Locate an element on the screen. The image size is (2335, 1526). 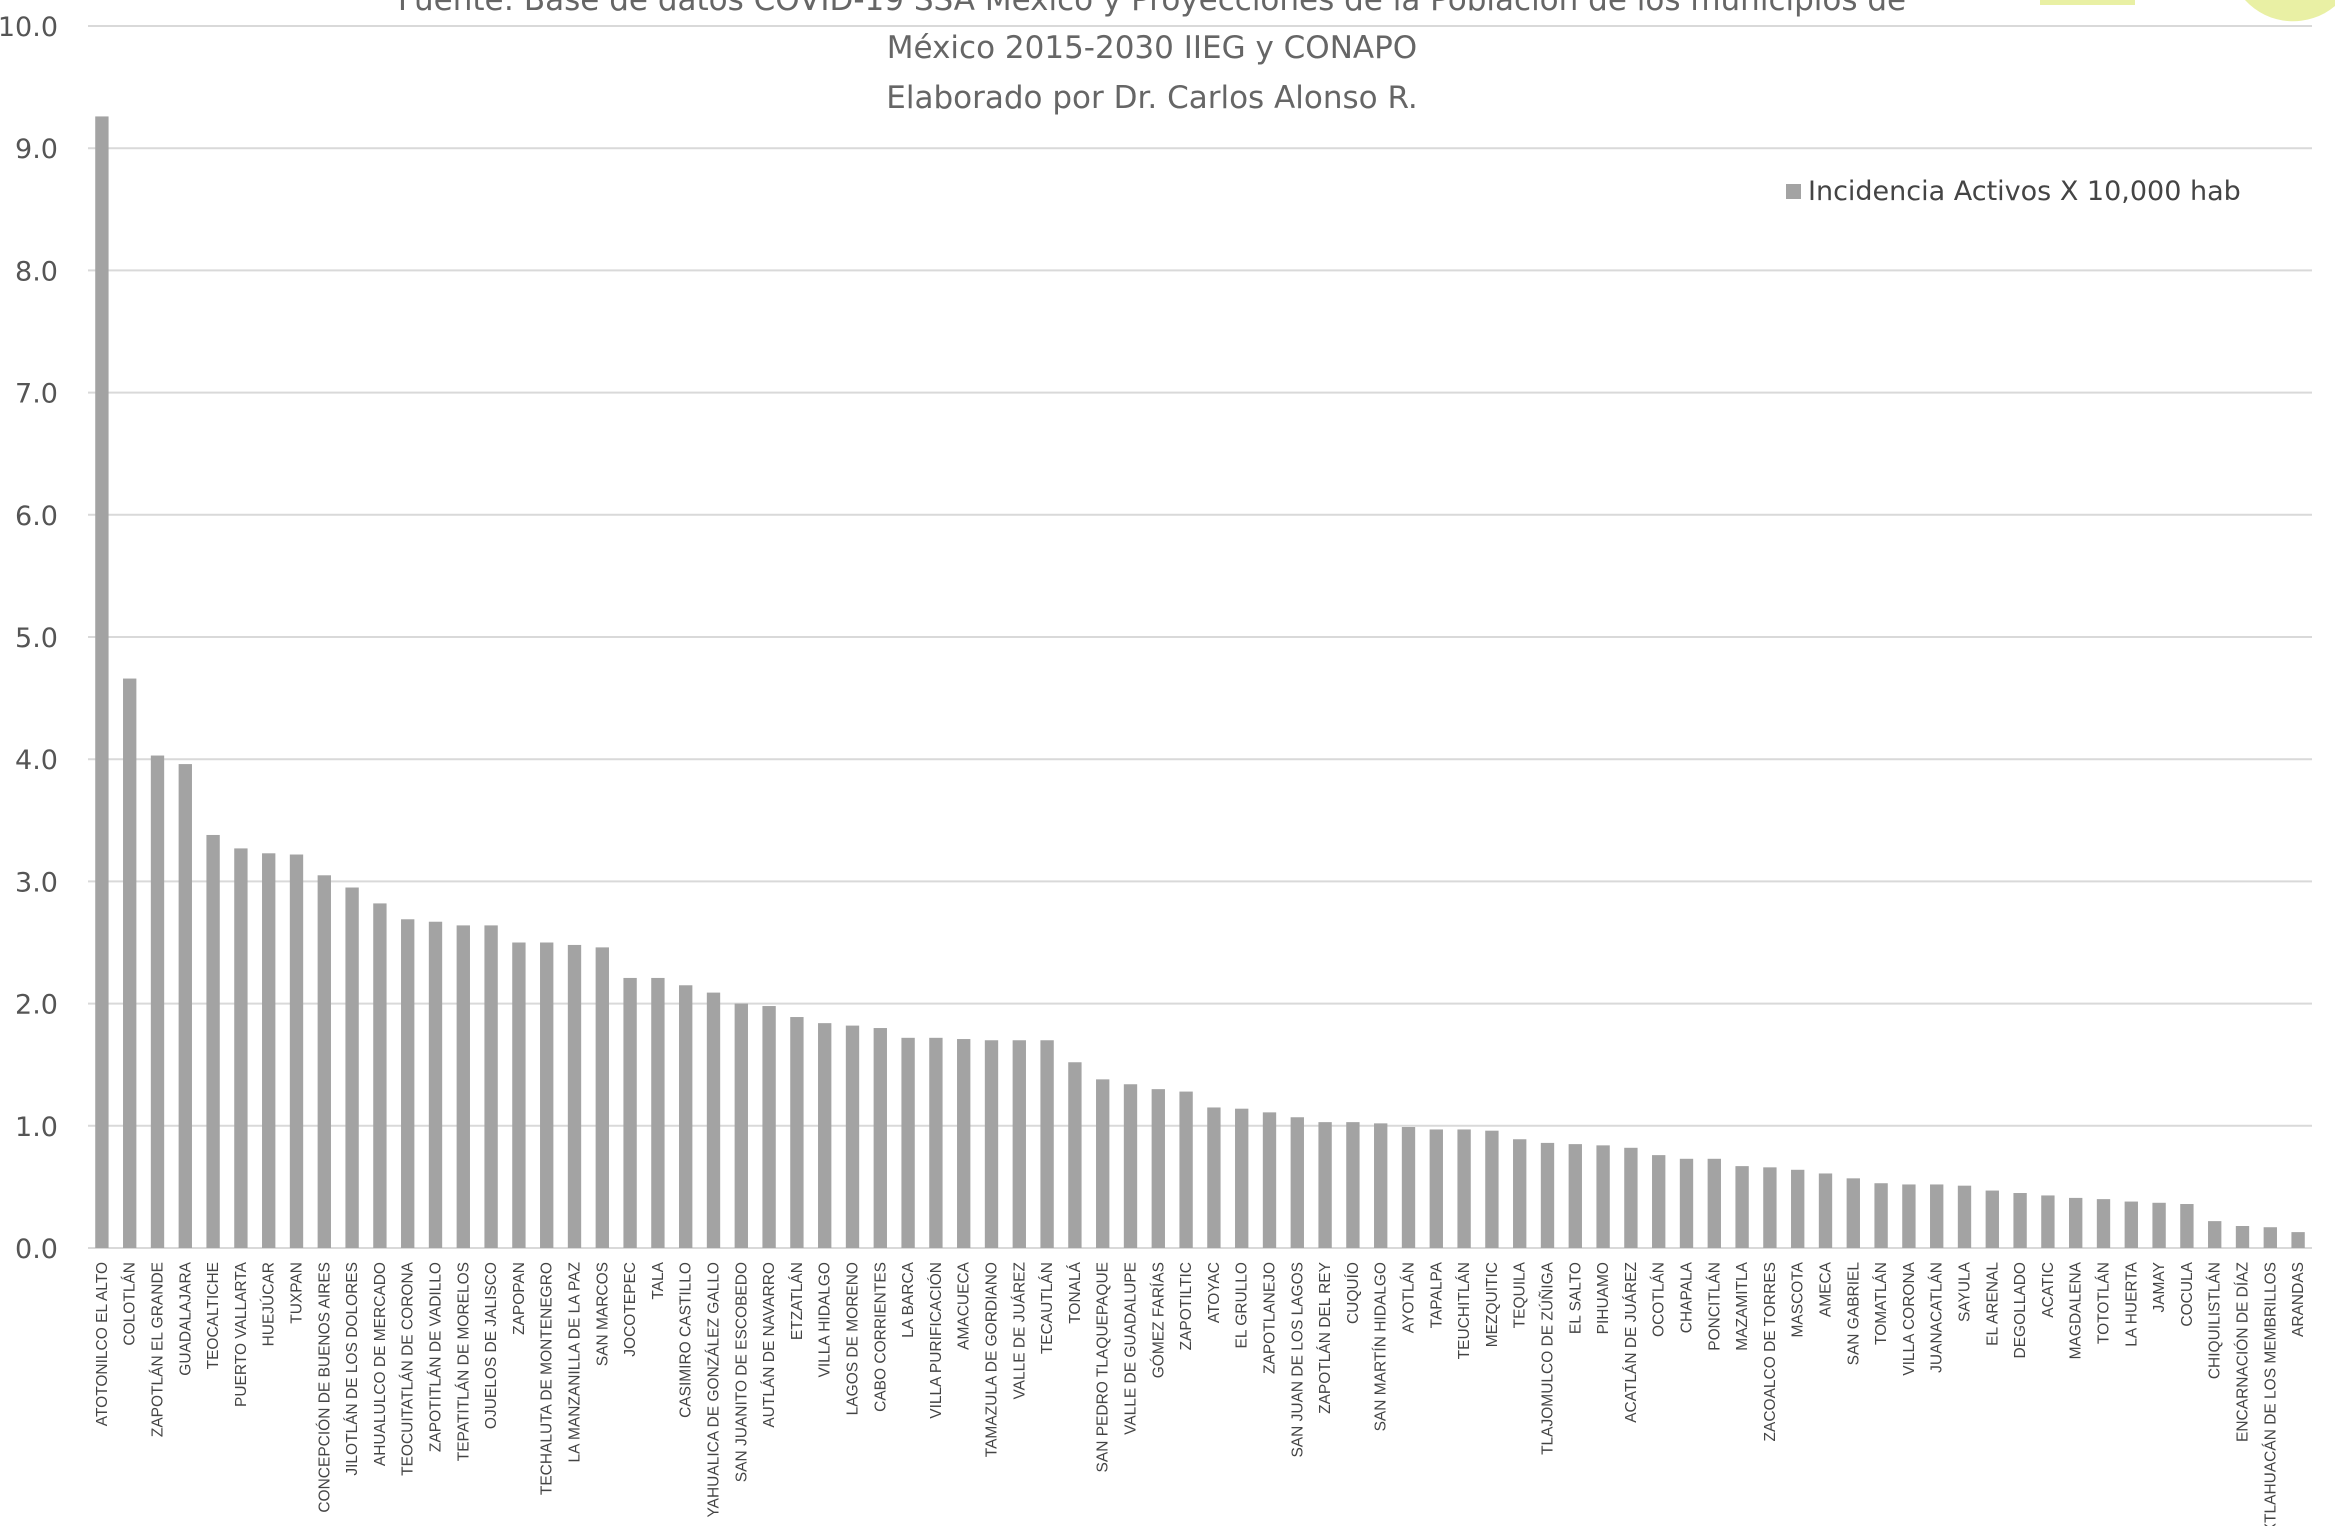
x-tick-label: ZAPOTILTIC is located at coordinates (1186, 1306).